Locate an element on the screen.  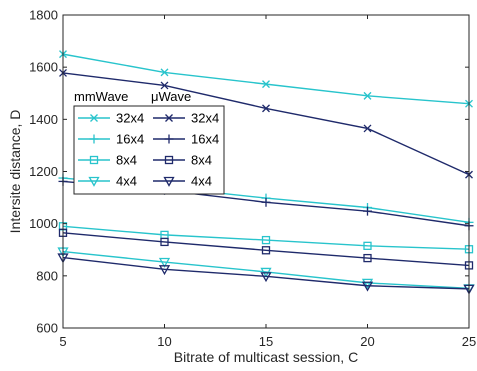
y-tick-label: 1400 is located at coordinates (43, 119).